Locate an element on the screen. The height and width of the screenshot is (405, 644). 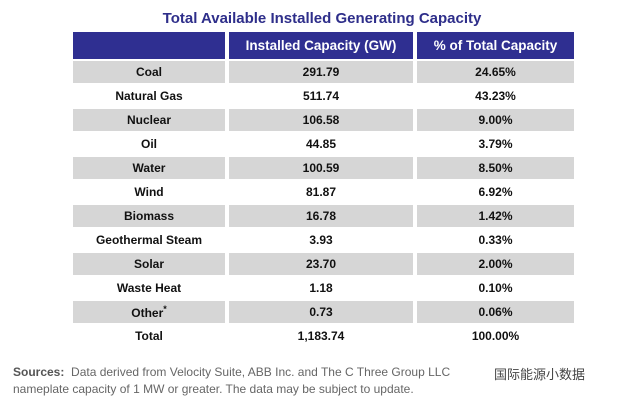
table-row: Other* 0.73 0.06% is located at coordinates (323, 312).